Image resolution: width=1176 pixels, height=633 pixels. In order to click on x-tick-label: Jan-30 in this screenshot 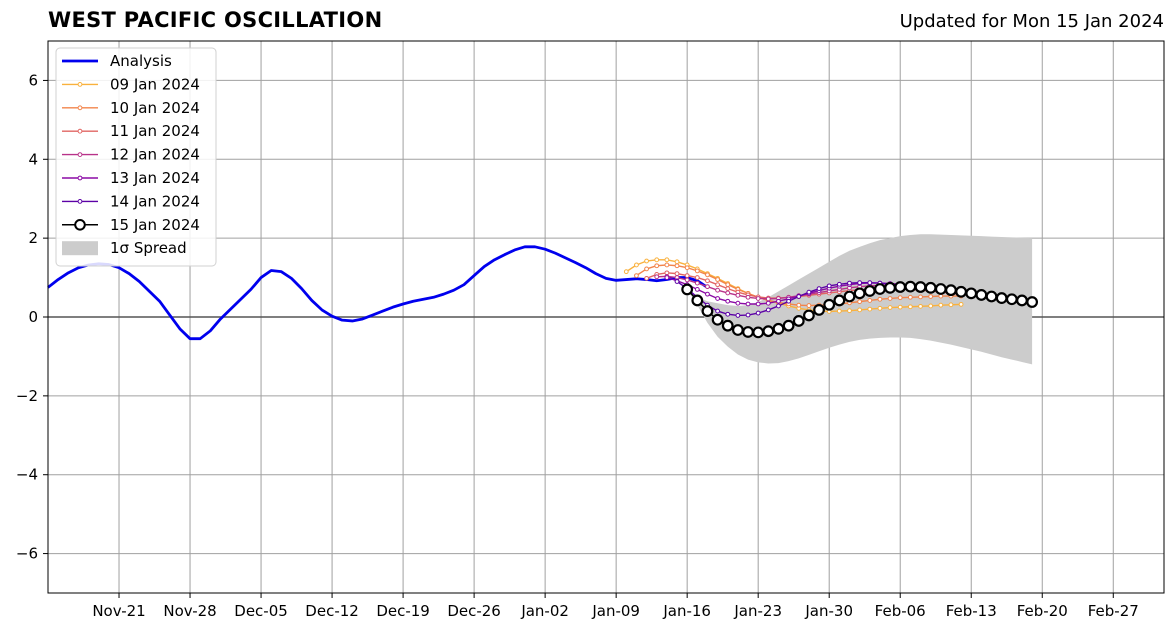, I will do `click(828, 611)`.